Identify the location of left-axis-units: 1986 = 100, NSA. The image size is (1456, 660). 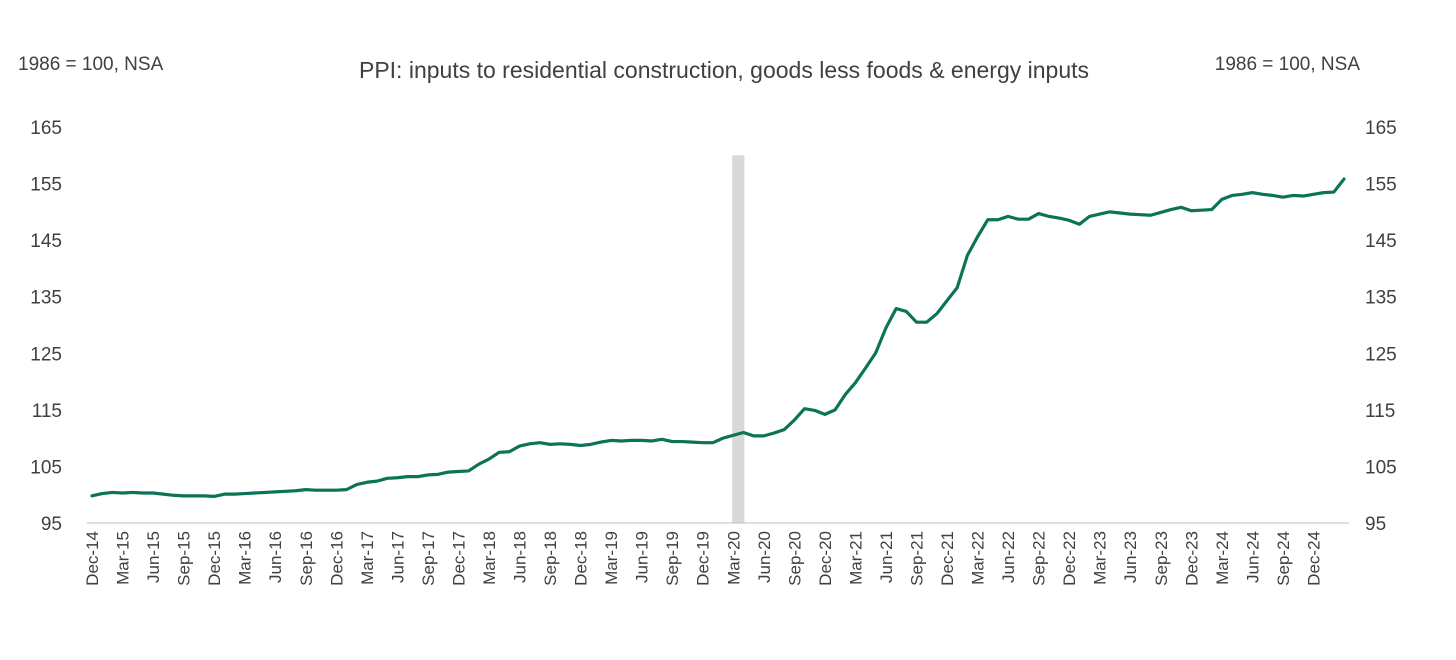
(91, 64).